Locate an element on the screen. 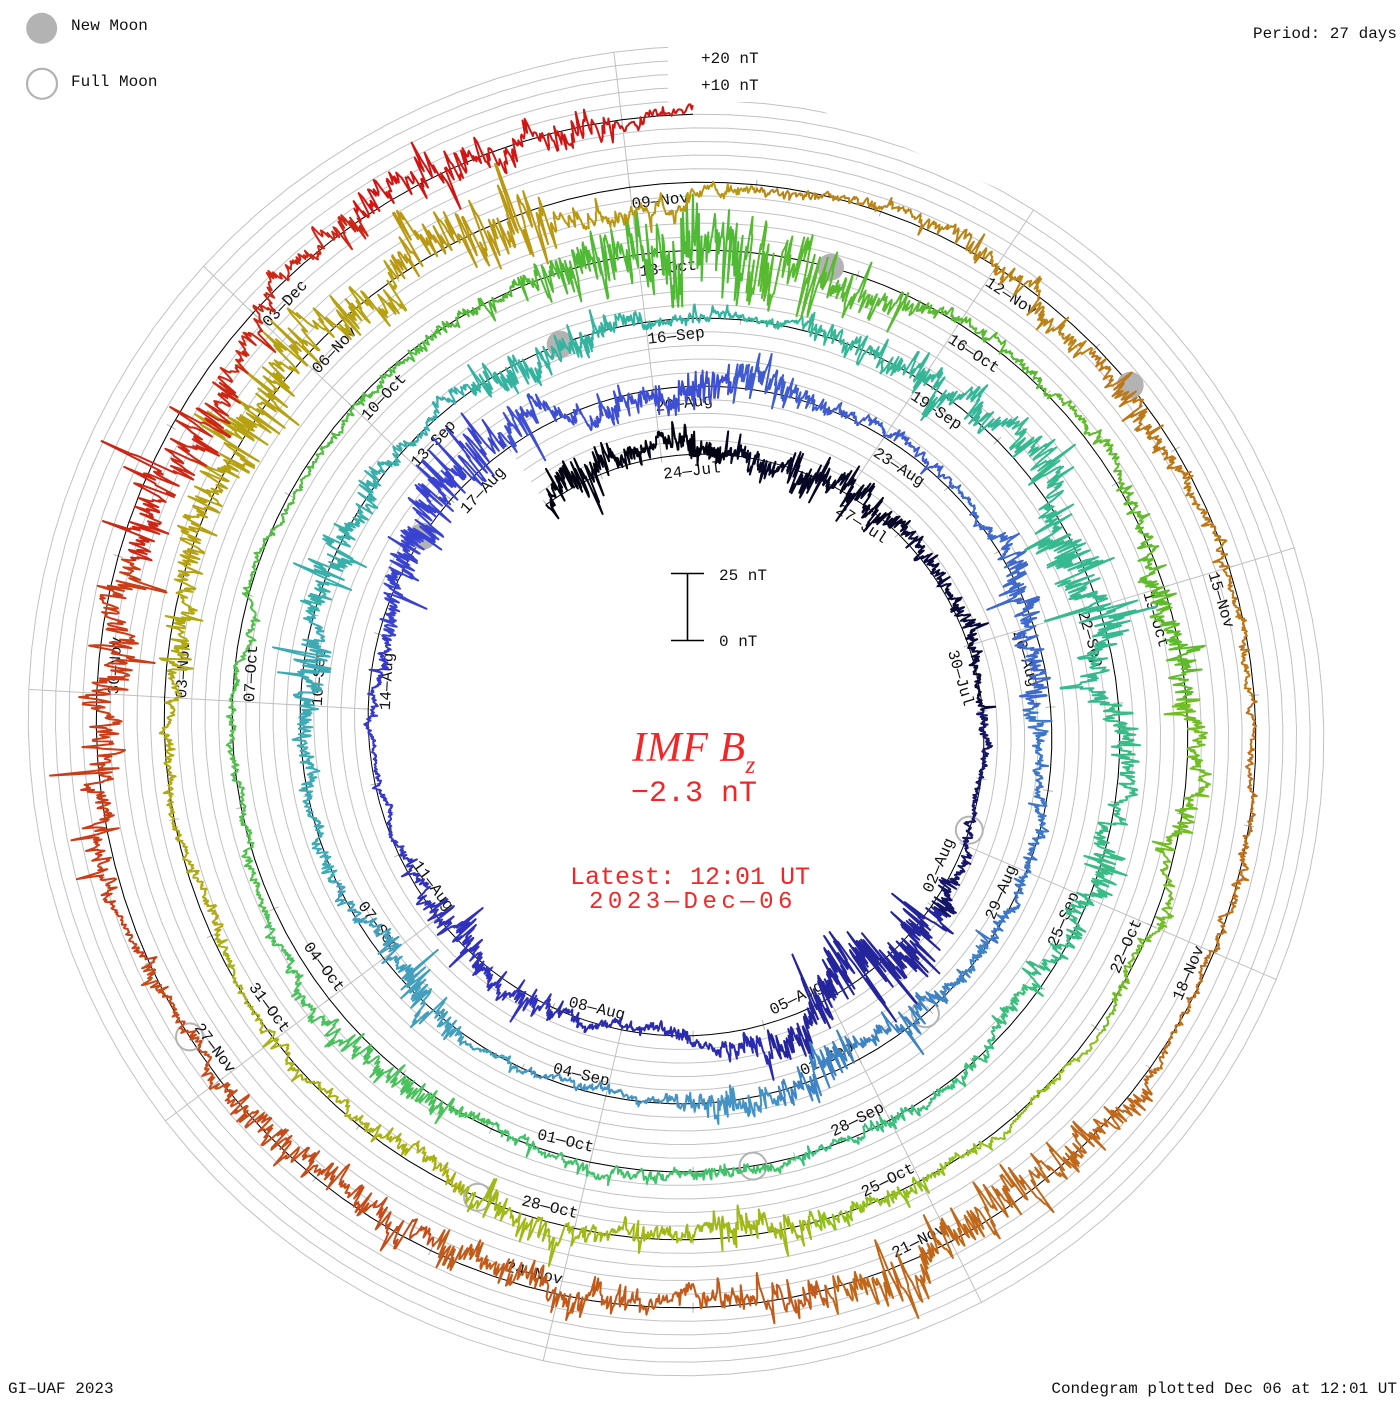  svg-text: Period: 27 days is located at coordinates (1325, 34).